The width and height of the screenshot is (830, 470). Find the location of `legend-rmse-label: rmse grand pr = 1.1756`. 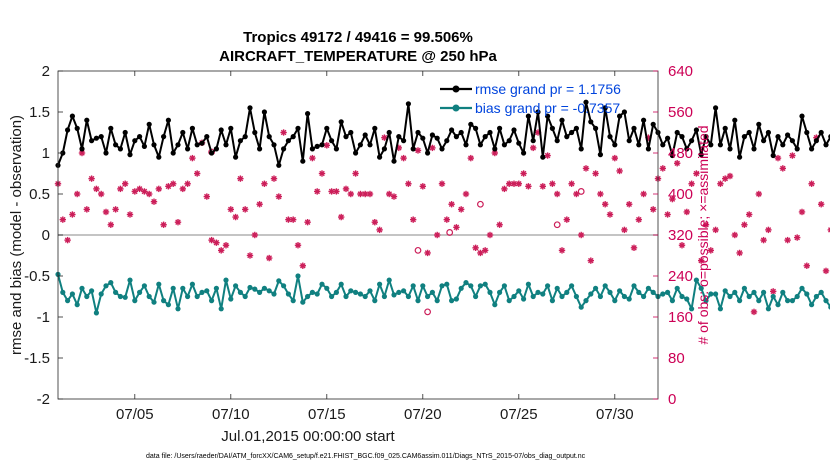

legend-rmse-label: rmse grand pr = 1.1756 is located at coordinates (548, 89).